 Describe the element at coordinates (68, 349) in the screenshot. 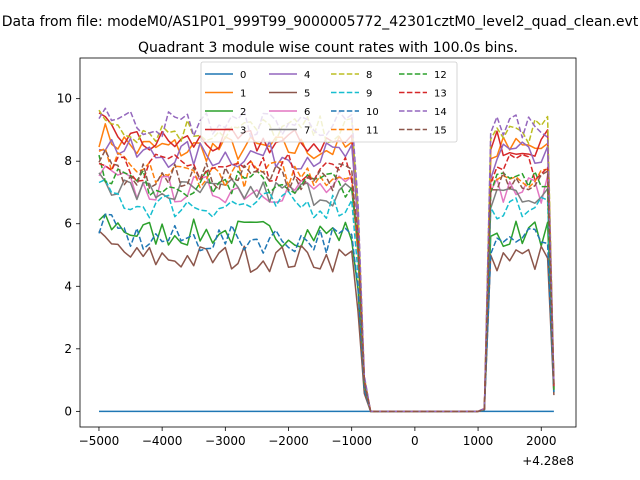

I see `y-tick-label: 2` at that location.